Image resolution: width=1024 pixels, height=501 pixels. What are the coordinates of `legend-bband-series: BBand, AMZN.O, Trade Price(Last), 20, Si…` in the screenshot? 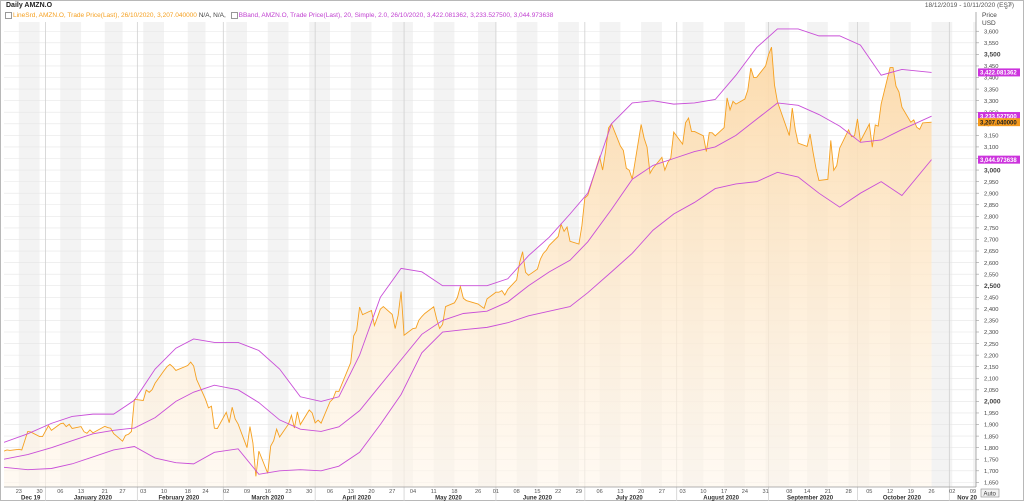 It's located at (396, 16).